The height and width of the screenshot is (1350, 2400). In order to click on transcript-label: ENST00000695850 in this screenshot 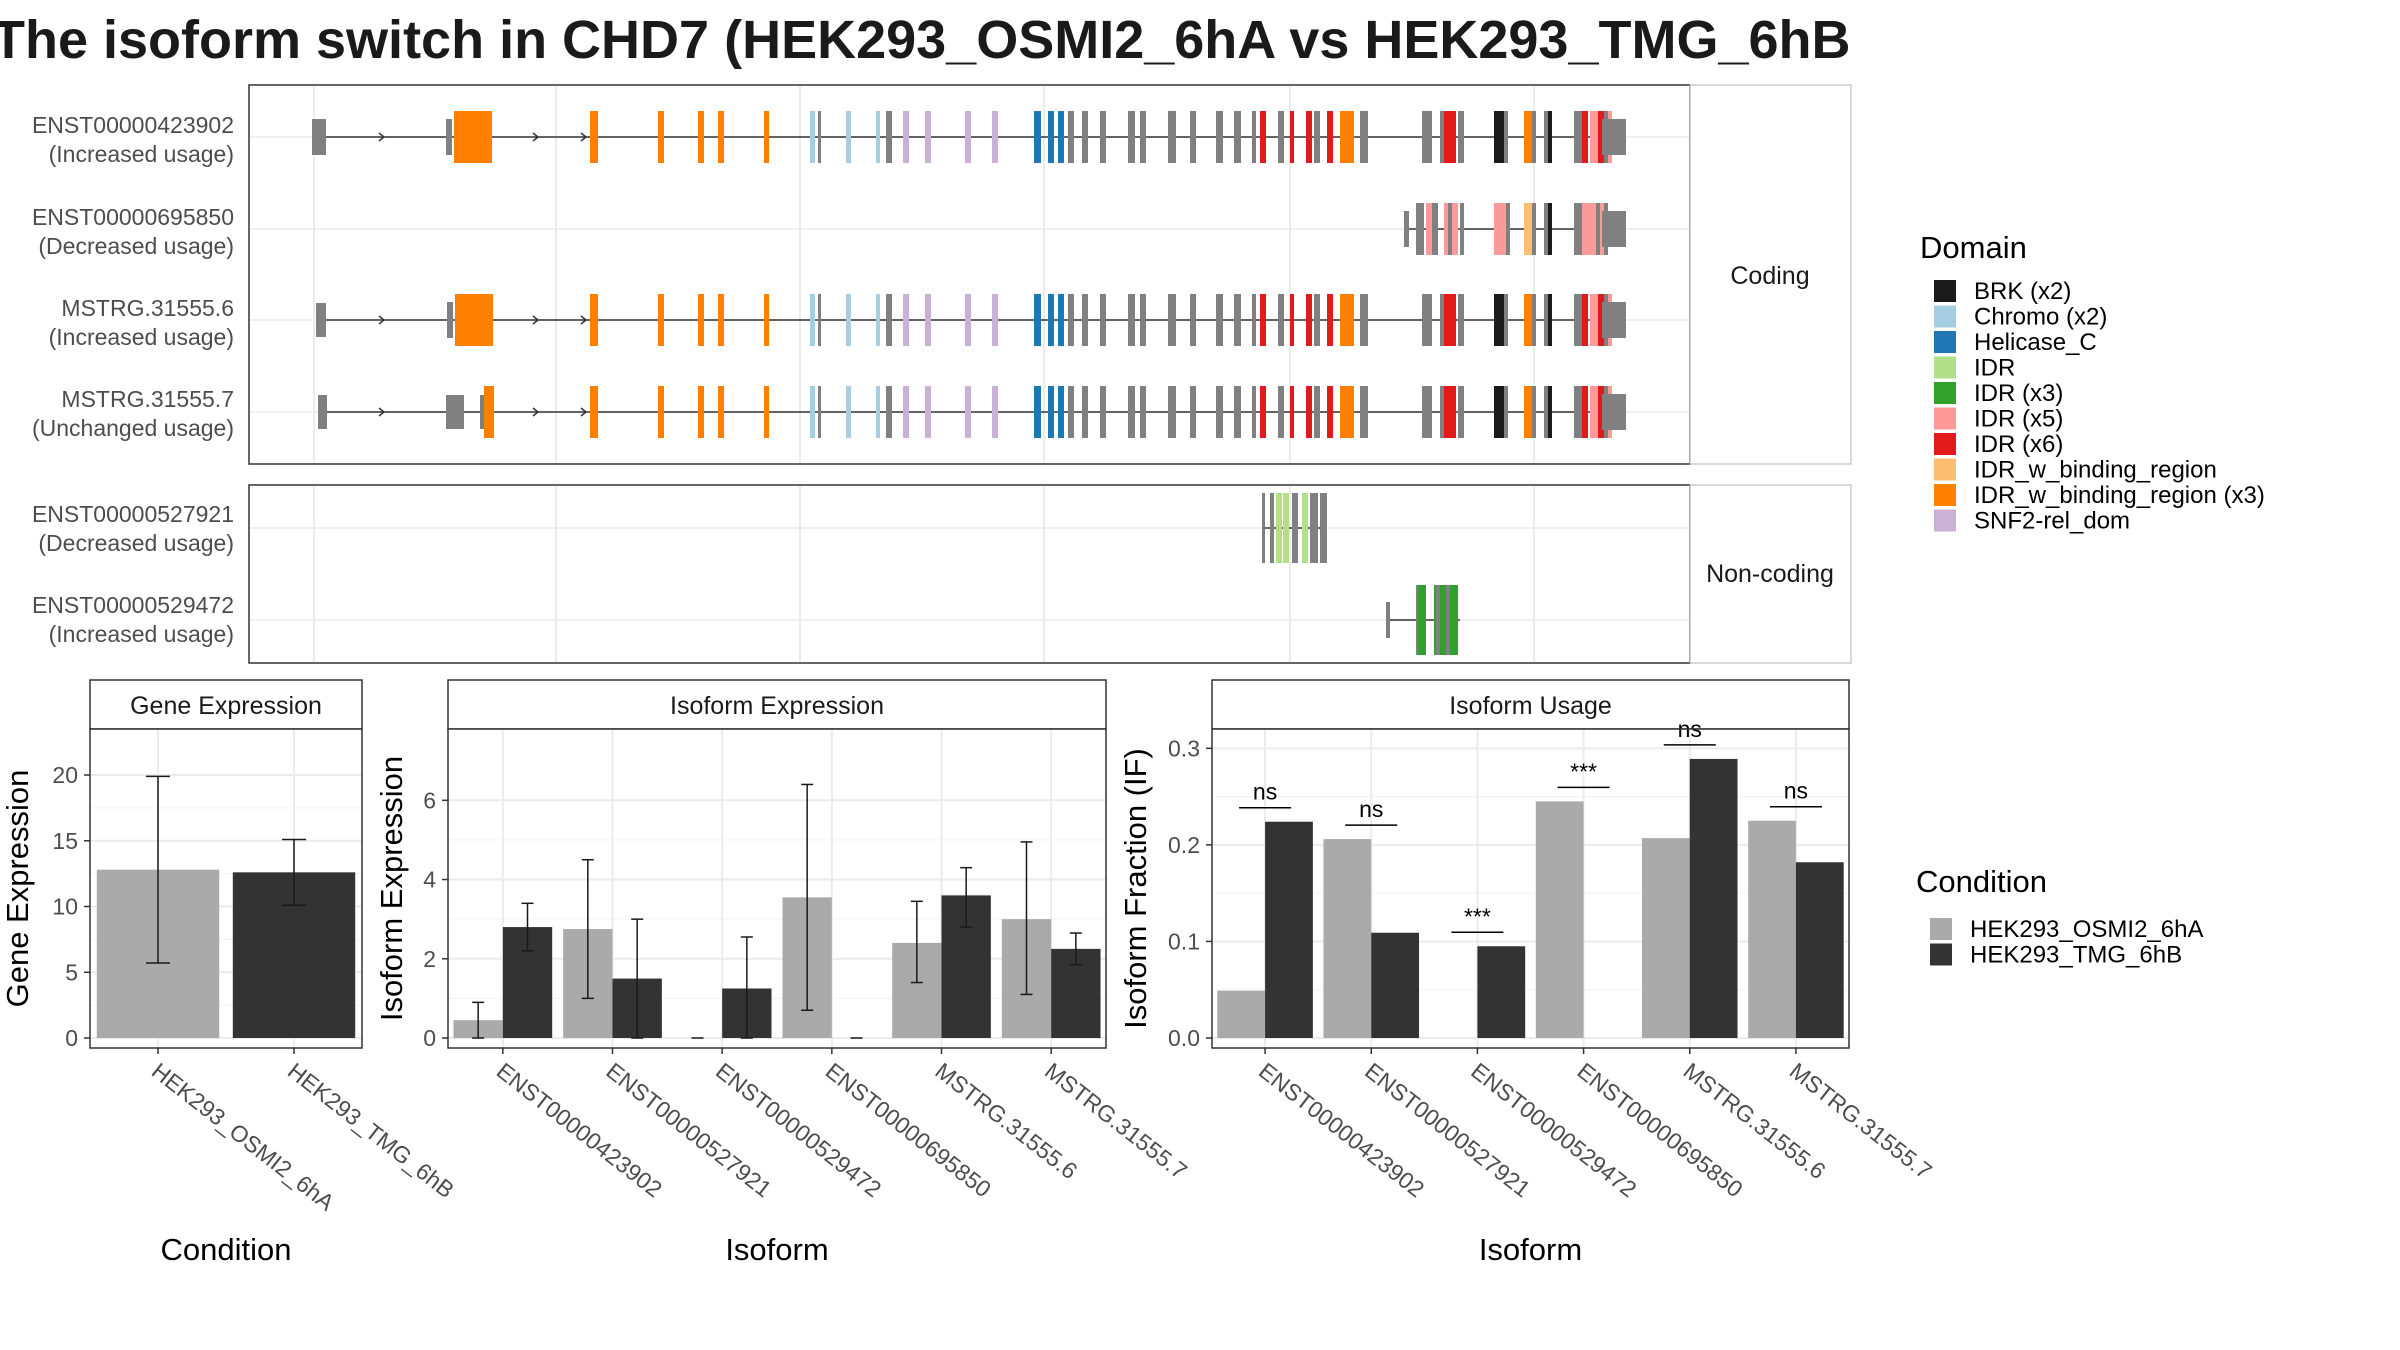, I will do `click(133, 217)`.